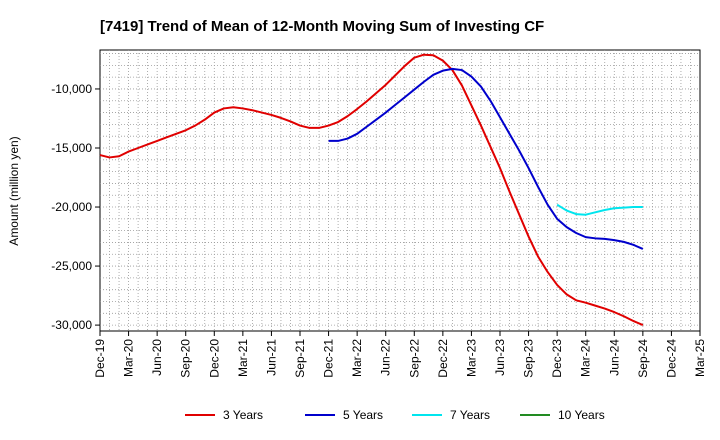  What do you see at coordinates (71, 148) in the screenshot?
I see `y-tick-label: -15,000` at bounding box center [71, 148].